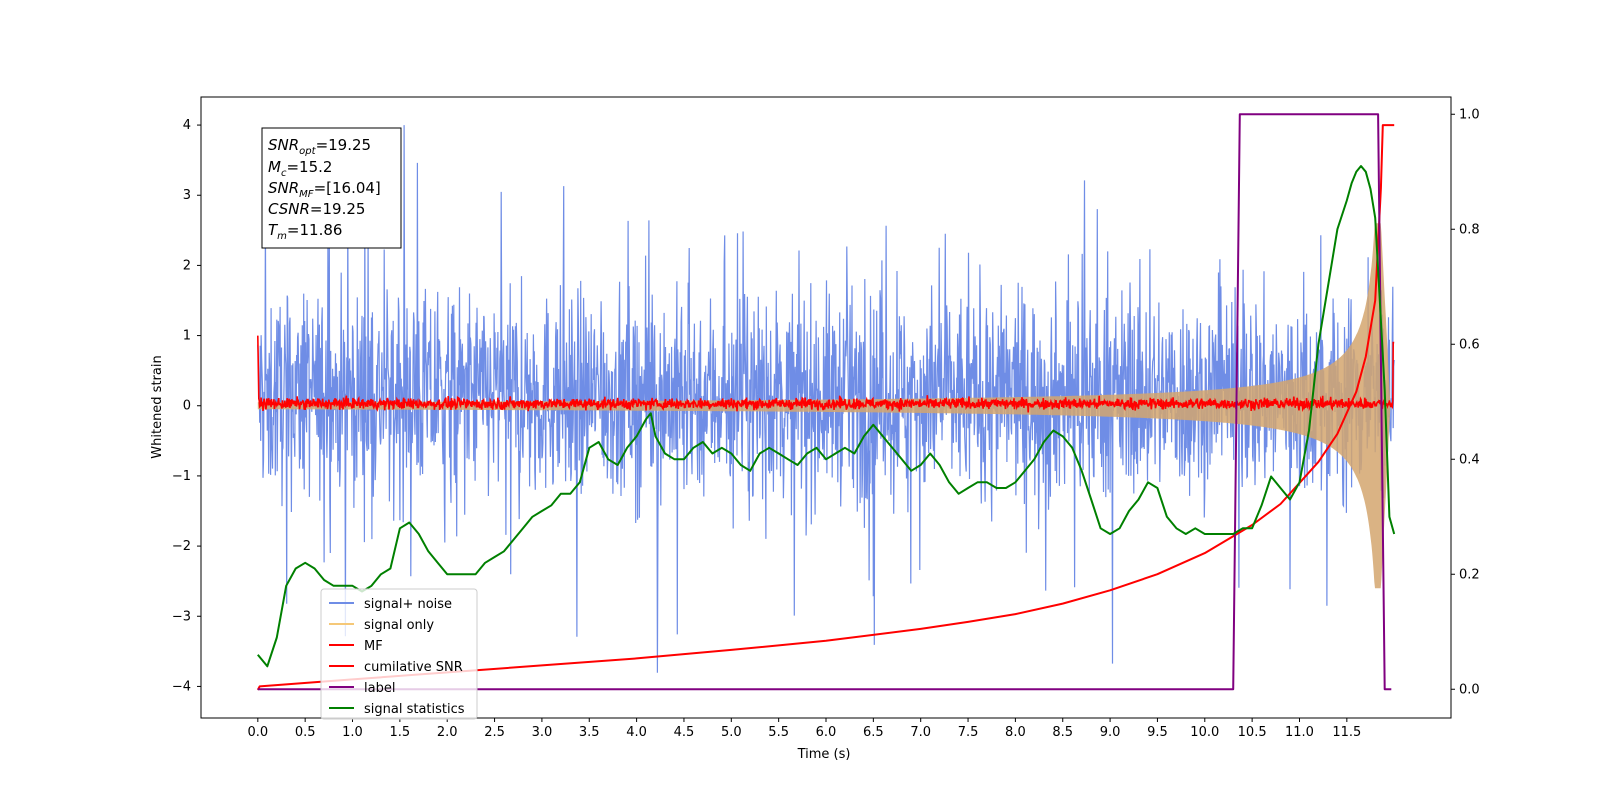  What do you see at coordinates (1469, 574) in the screenshot?
I see `y2-tick-label: 0.2` at bounding box center [1469, 574].